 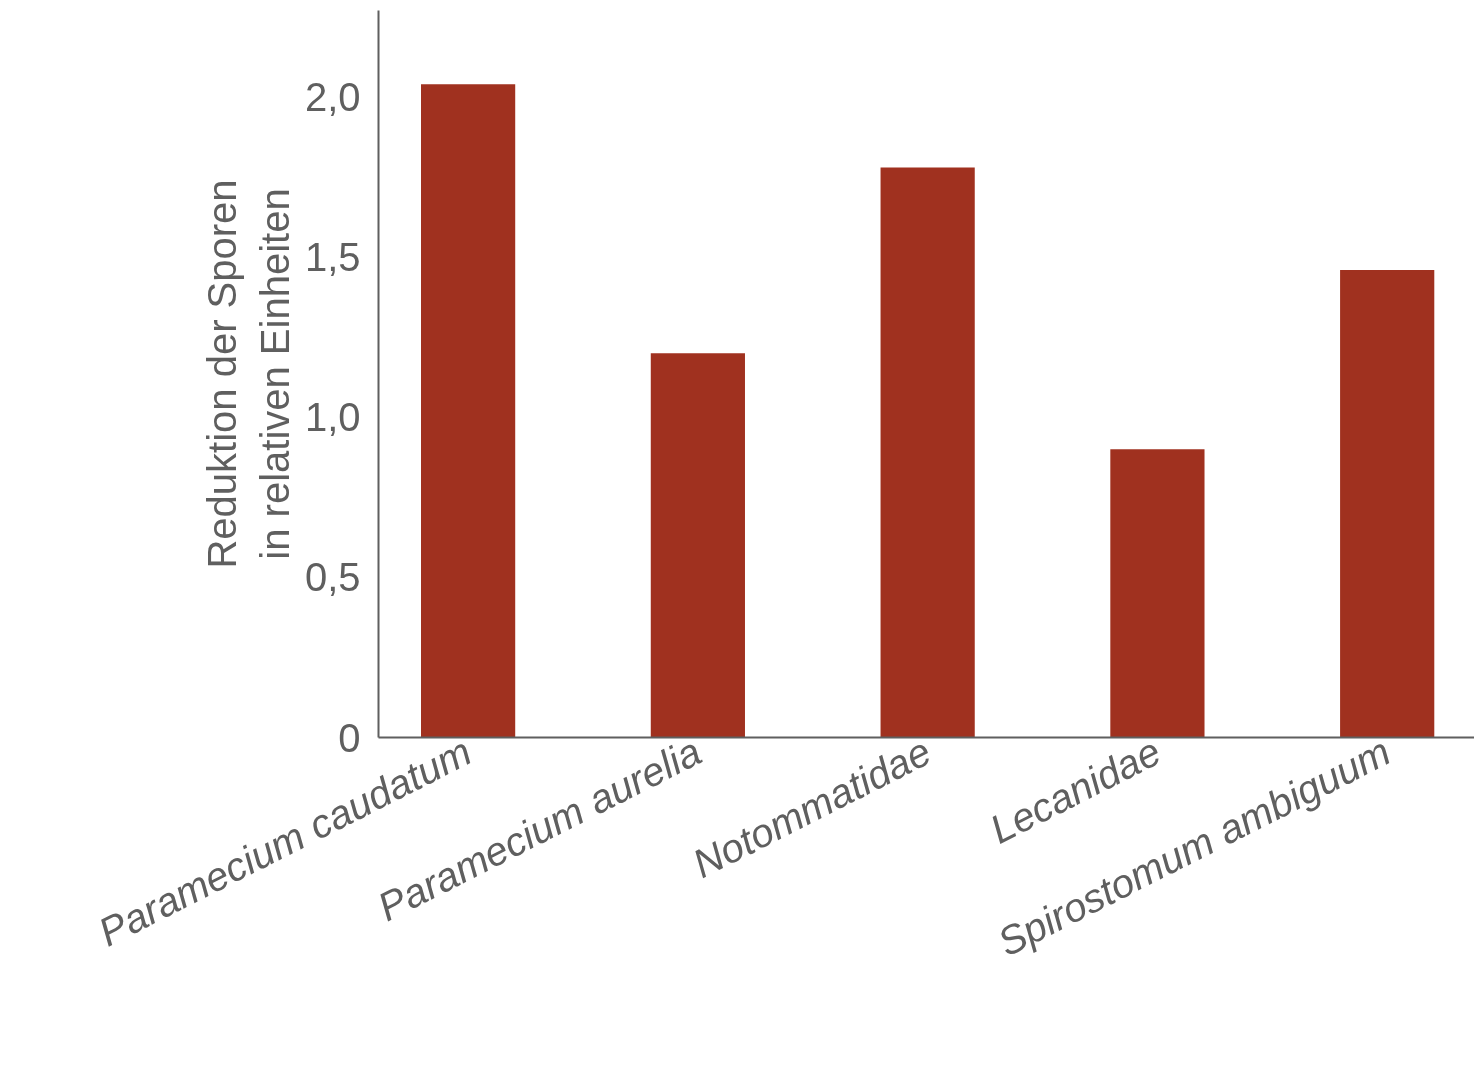 I want to click on y-tick-label: 0,5, so click(x=332, y=577).